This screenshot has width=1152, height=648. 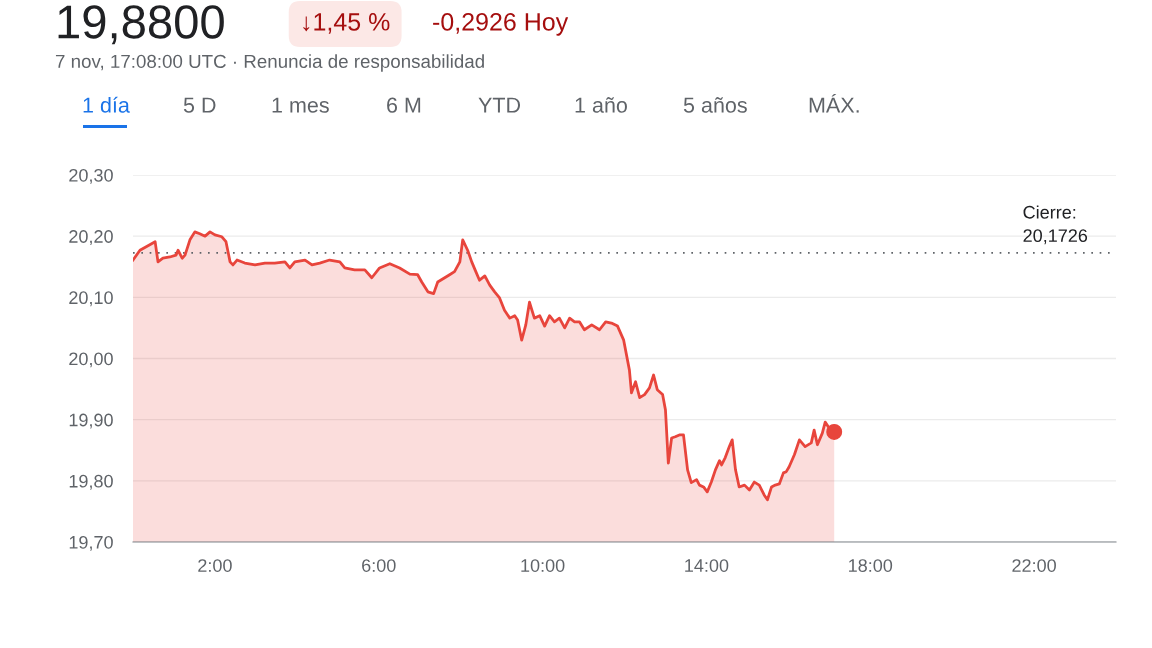 What do you see at coordinates (141, 25) in the screenshot?
I see `chart-title: 19,8800` at bounding box center [141, 25].